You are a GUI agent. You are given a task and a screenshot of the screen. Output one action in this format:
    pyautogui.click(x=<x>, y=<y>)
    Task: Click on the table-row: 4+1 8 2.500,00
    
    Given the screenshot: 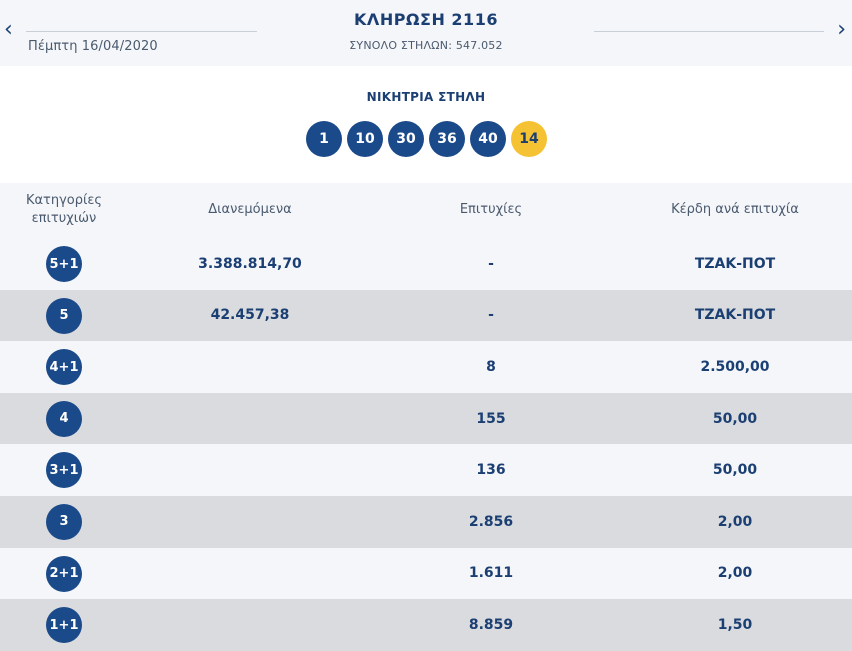 What is the action you would take?
    pyautogui.click(x=426, y=367)
    